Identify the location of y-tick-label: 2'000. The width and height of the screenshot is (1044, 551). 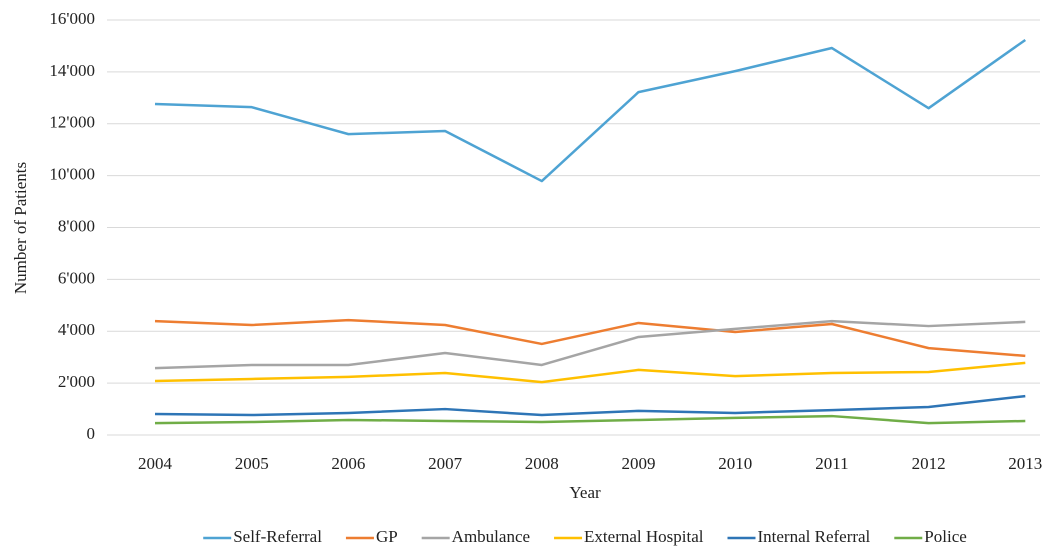
(76, 381).